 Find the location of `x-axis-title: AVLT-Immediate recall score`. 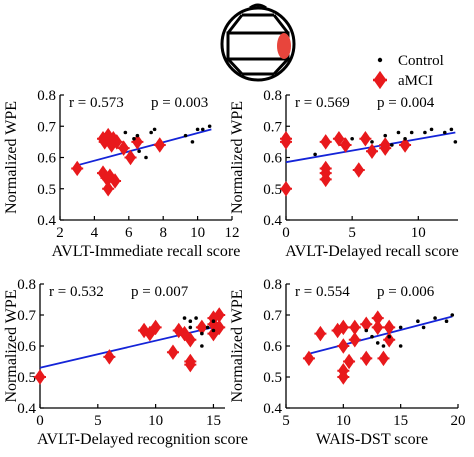

x-axis-title: AVLT-Immediate recall score is located at coordinates (146, 251).